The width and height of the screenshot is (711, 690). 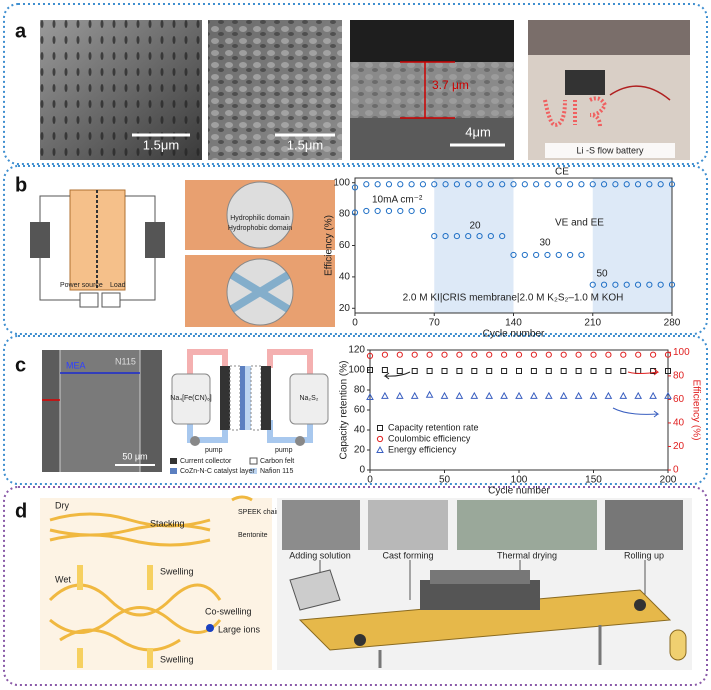 What do you see at coordinates (679, 446) in the screenshot?
I see `y2-tick-label: 20` at bounding box center [679, 446].